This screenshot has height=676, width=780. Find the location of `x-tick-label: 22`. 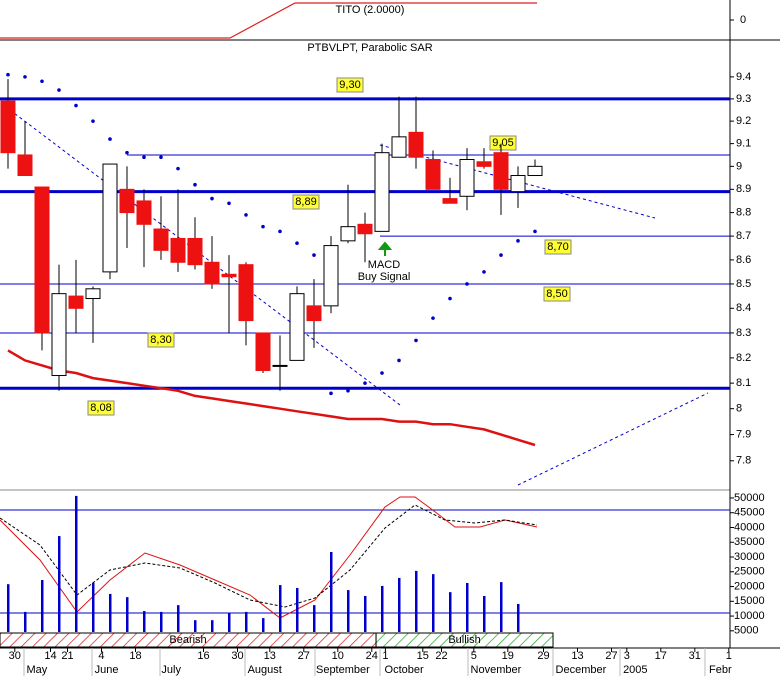

x-tick-label: 22 is located at coordinates (441, 656).